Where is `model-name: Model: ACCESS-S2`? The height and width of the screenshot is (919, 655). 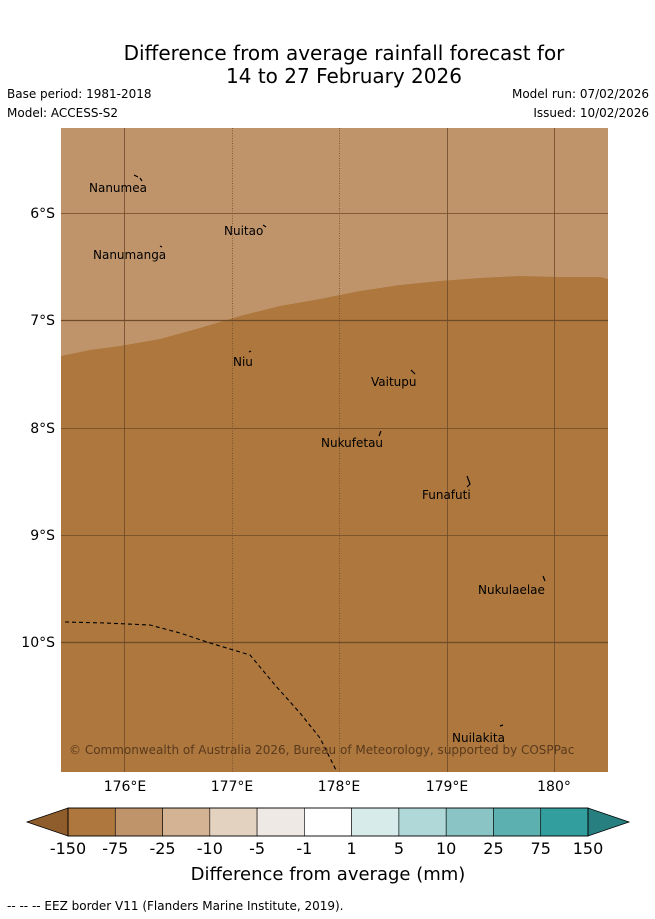 model-name: Model: ACCESS-S2 is located at coordinates (63, 113).